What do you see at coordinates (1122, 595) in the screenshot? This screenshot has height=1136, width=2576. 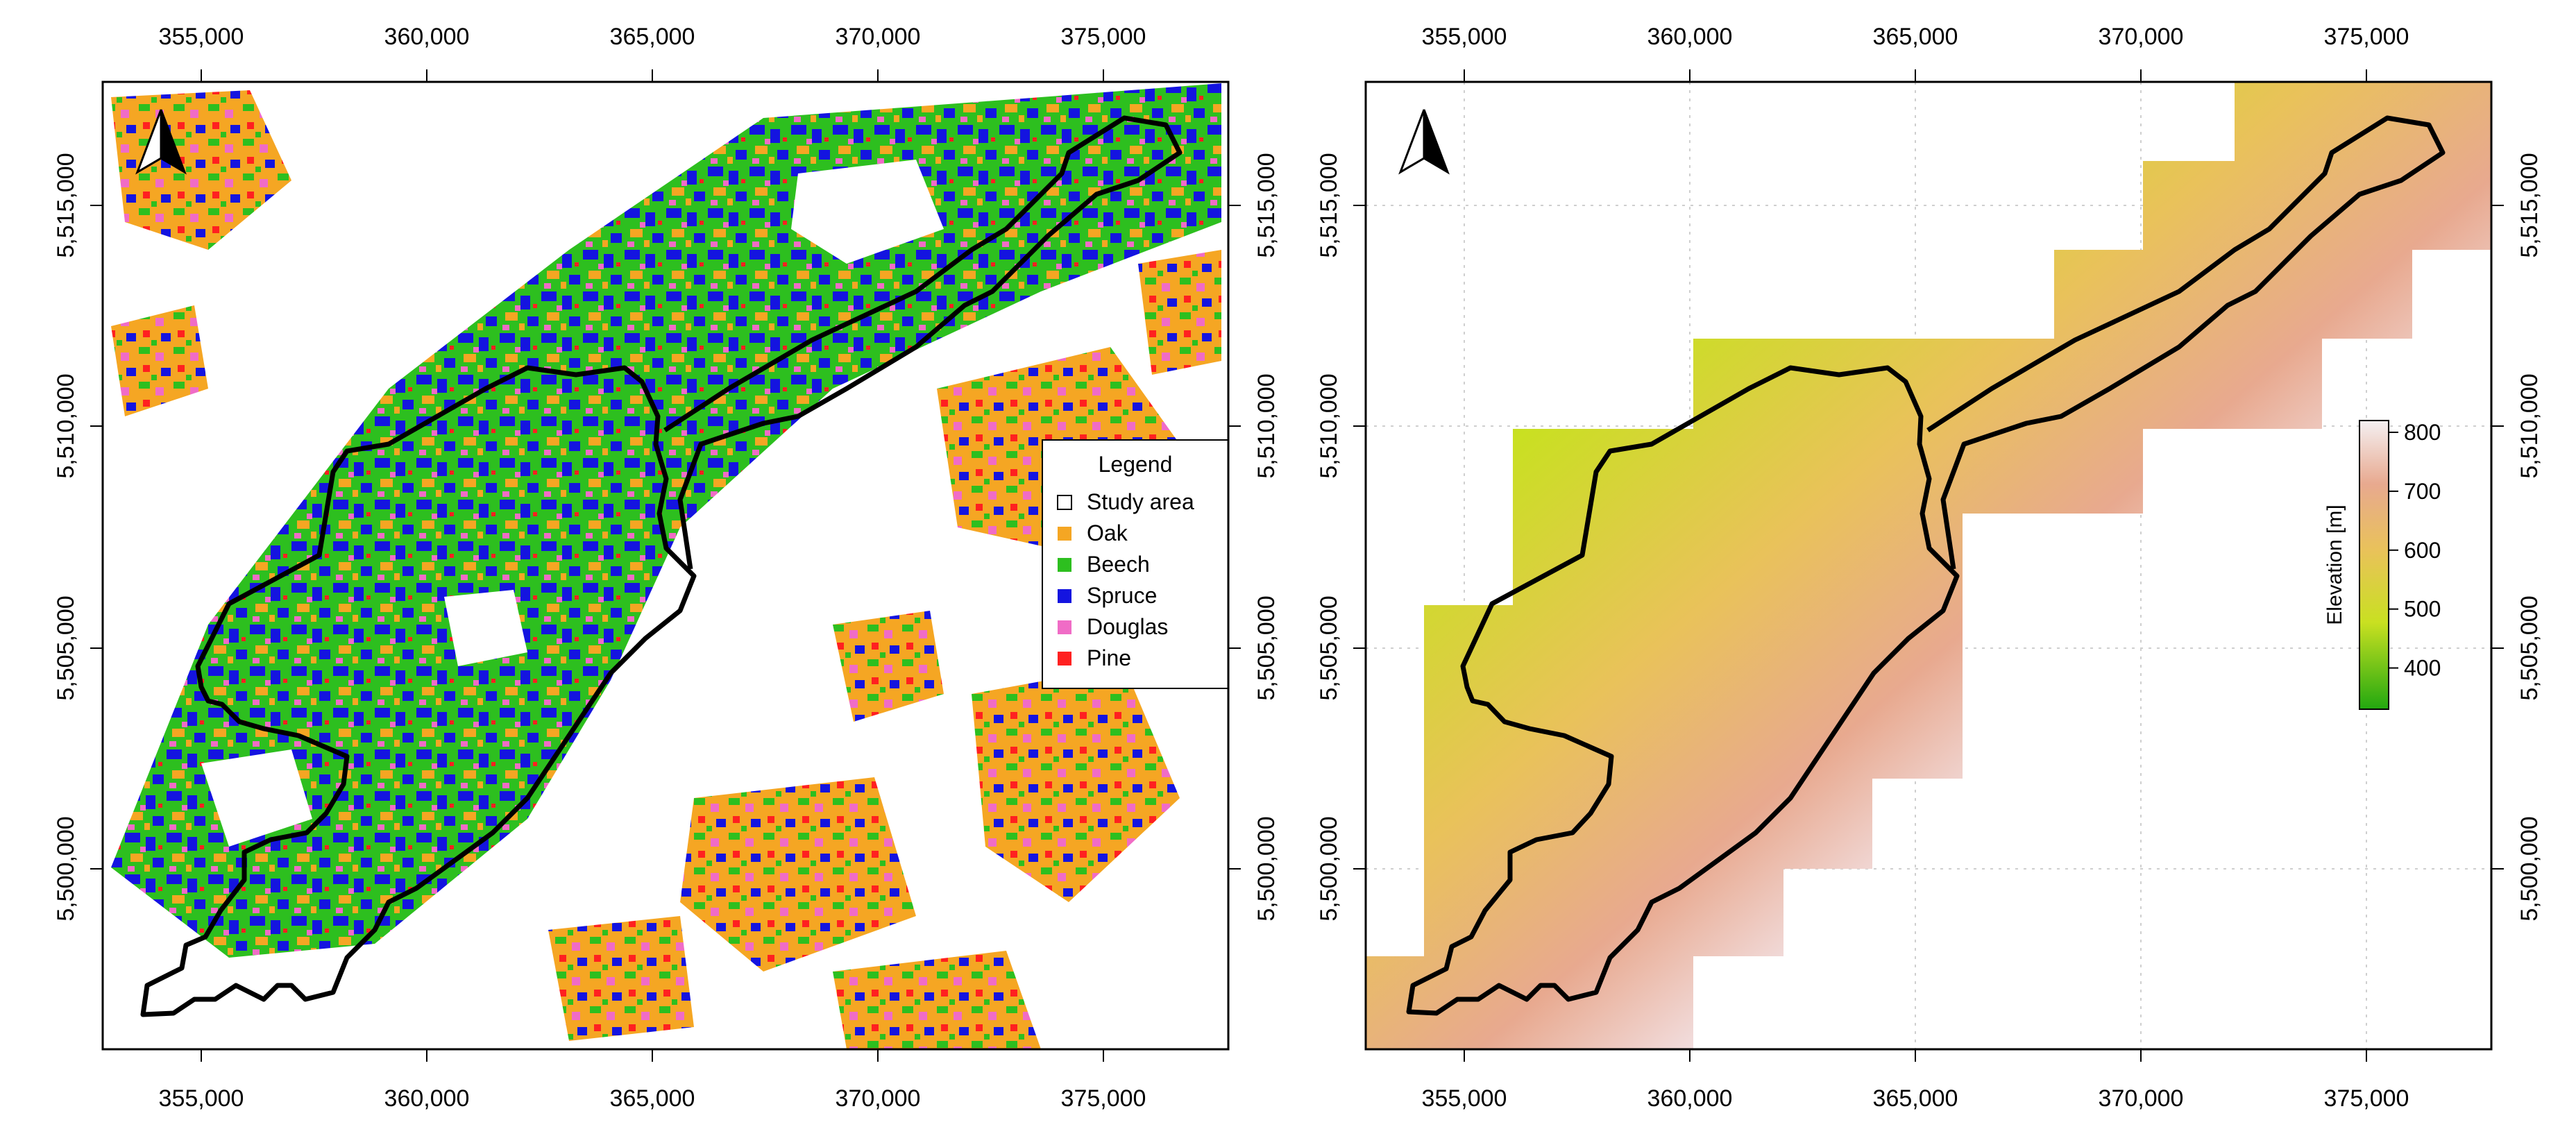 I see `legend-label: Spruce` at bounding box center [1122, 595].